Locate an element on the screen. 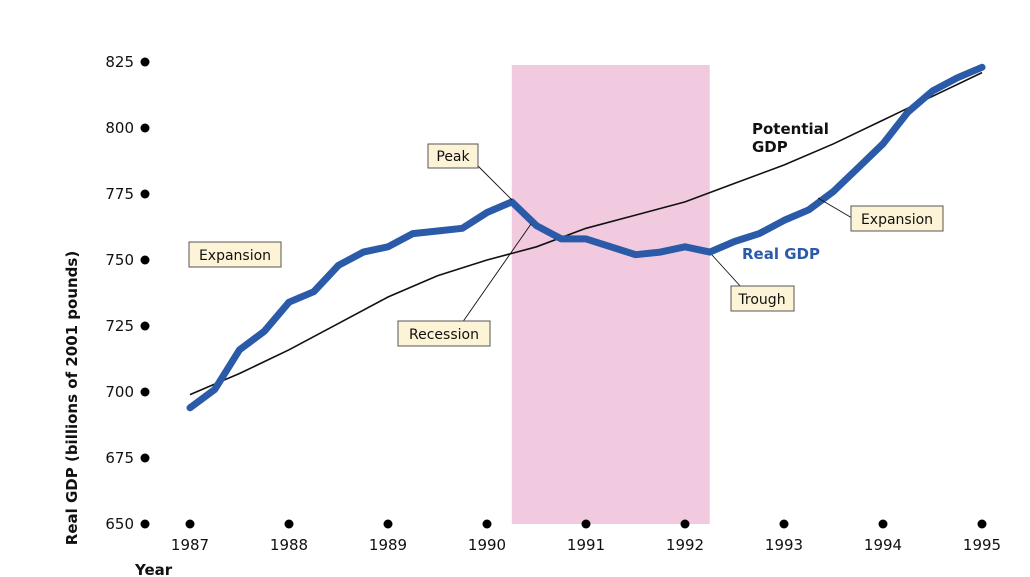 Image resolution: width=1030 pixels, height=577 pixels. x-tick-label: 1987 is located at coordinates (190, 545).